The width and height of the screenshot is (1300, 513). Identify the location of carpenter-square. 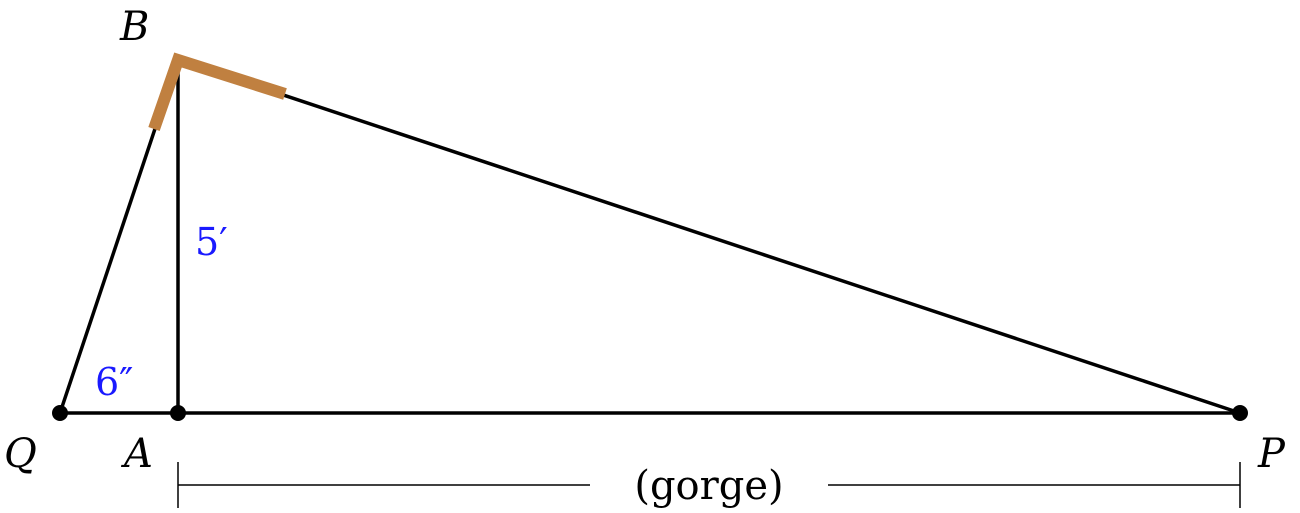
(217, 91).